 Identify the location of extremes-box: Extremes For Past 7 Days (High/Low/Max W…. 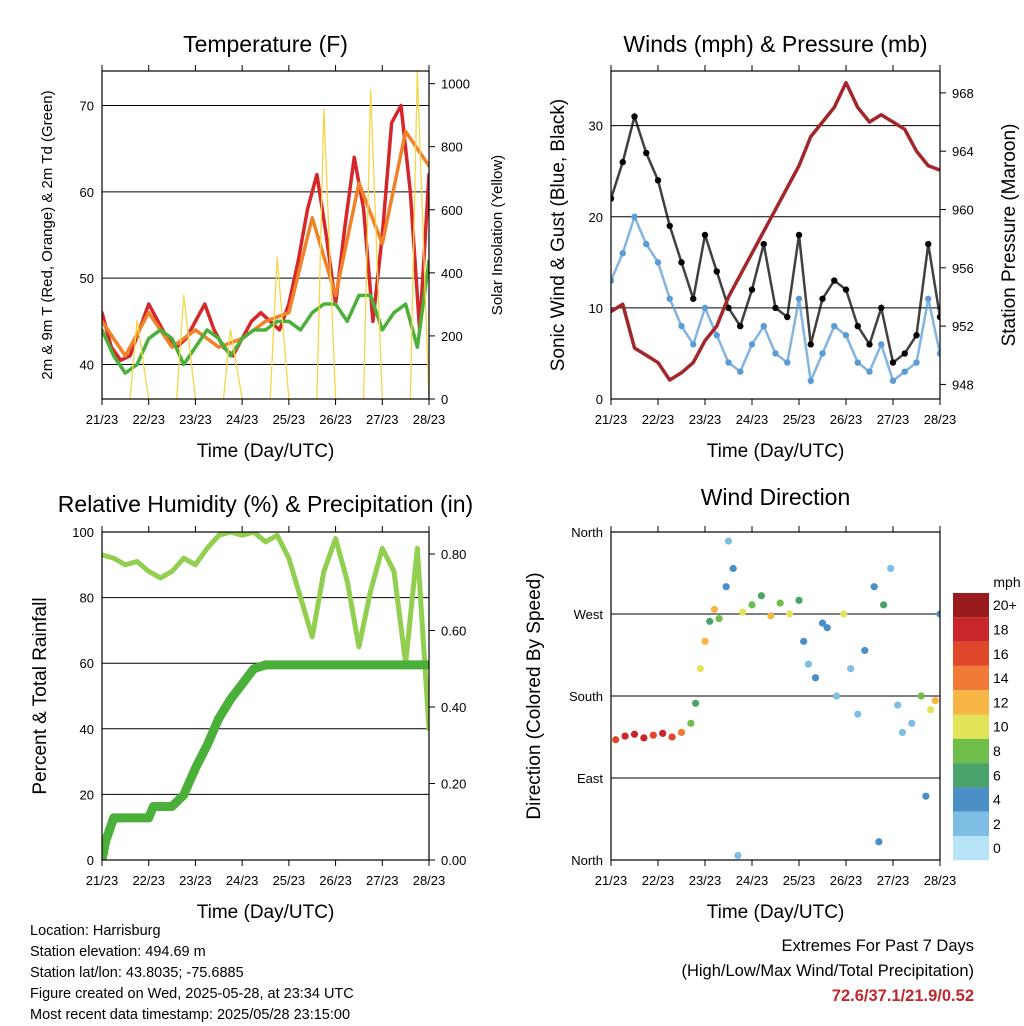
(827, 971).